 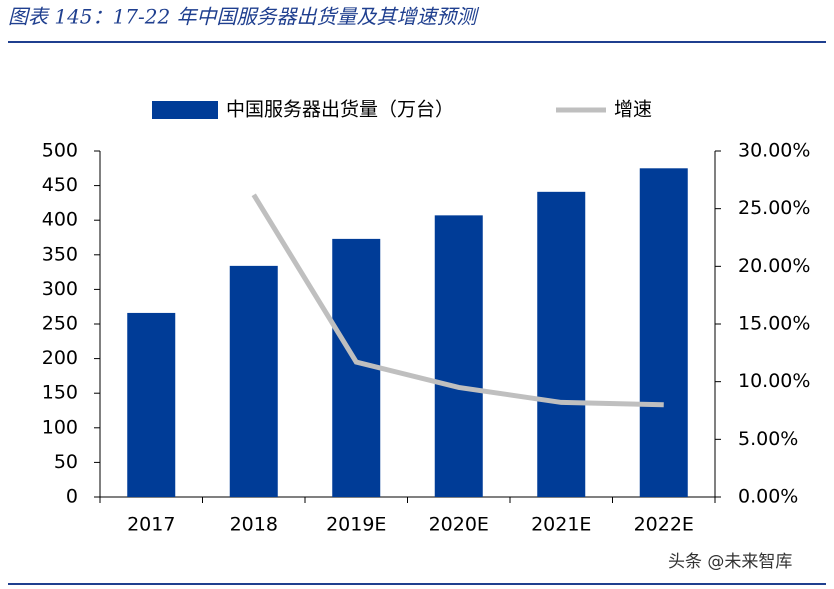 What do you see at coordinates (60, 427) in the screenshot?
I see `y-tick-label: 100` at bounding box center [60, 427].